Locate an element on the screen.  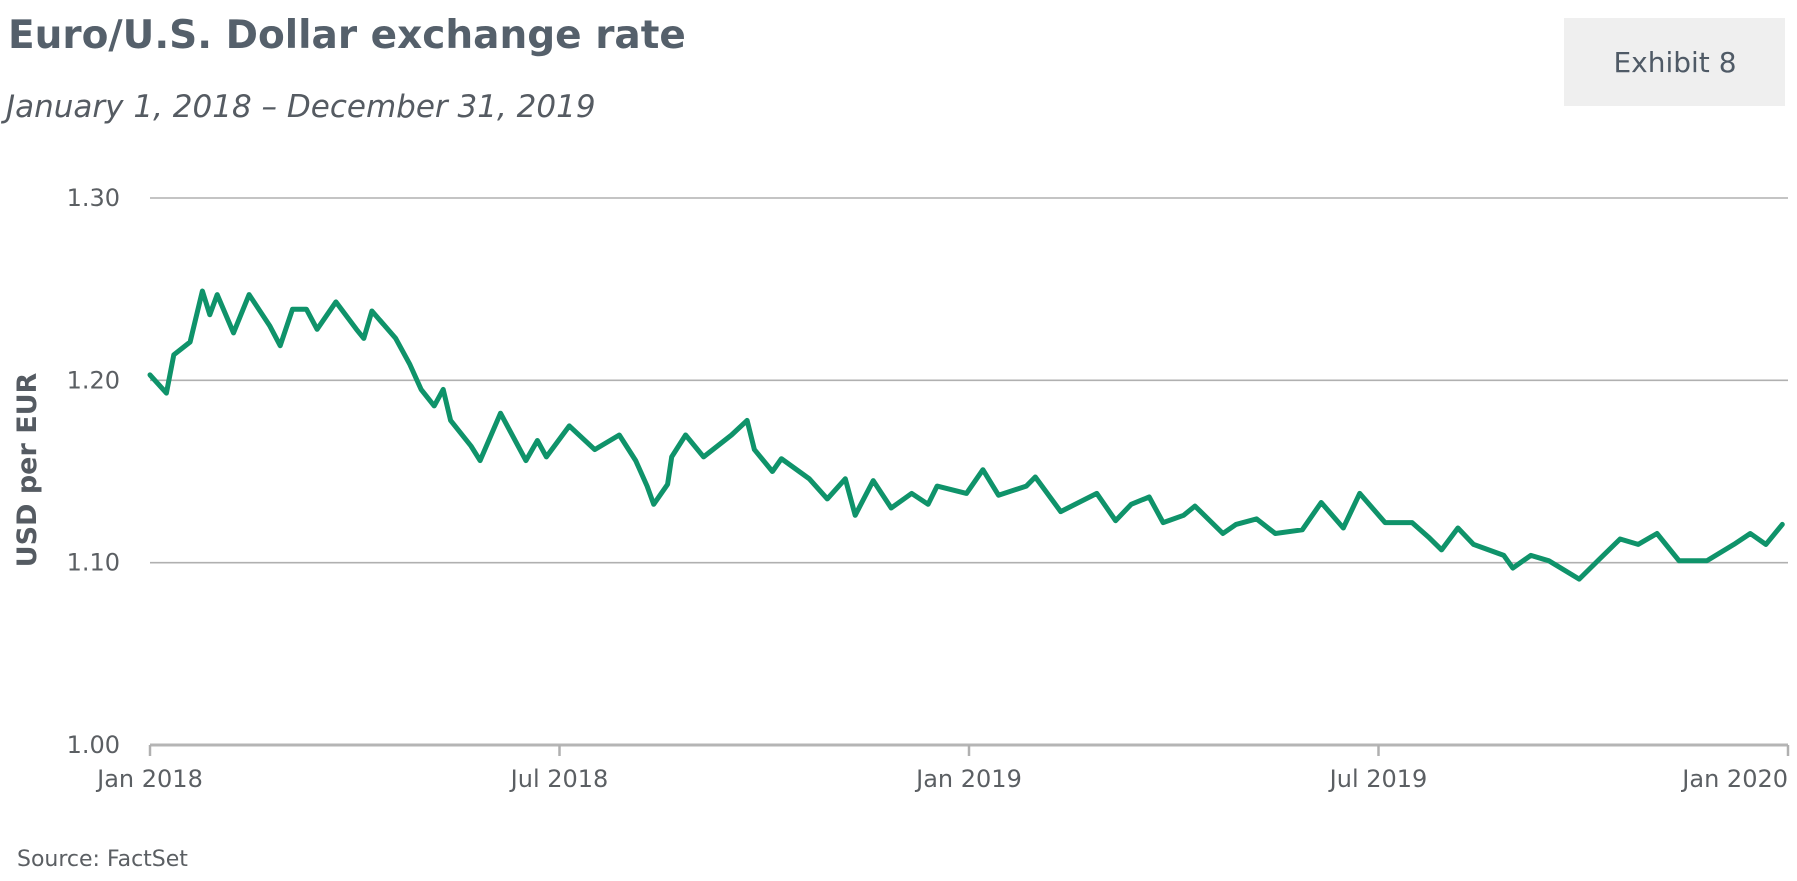
chart-subtitle: January 1, 2018 – December 31, 2019 is located at coordinates (298, 107).